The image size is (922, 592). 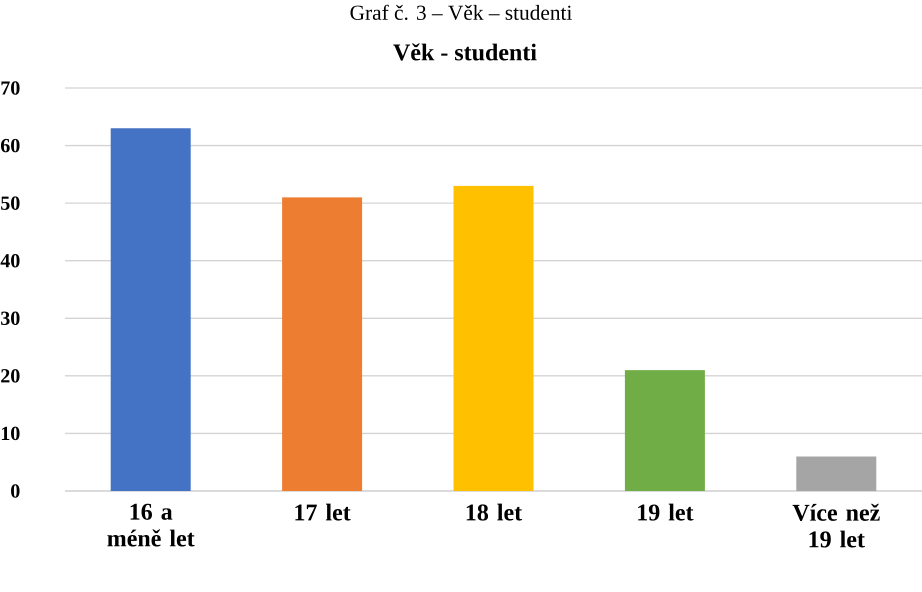 I want to click on text: Graf č. 3 – Věk – studenti, so click(x=461, y=12).